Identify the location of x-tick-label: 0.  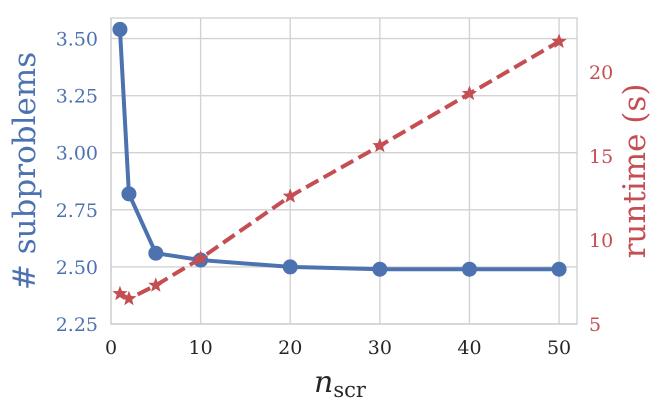
(111, 348).